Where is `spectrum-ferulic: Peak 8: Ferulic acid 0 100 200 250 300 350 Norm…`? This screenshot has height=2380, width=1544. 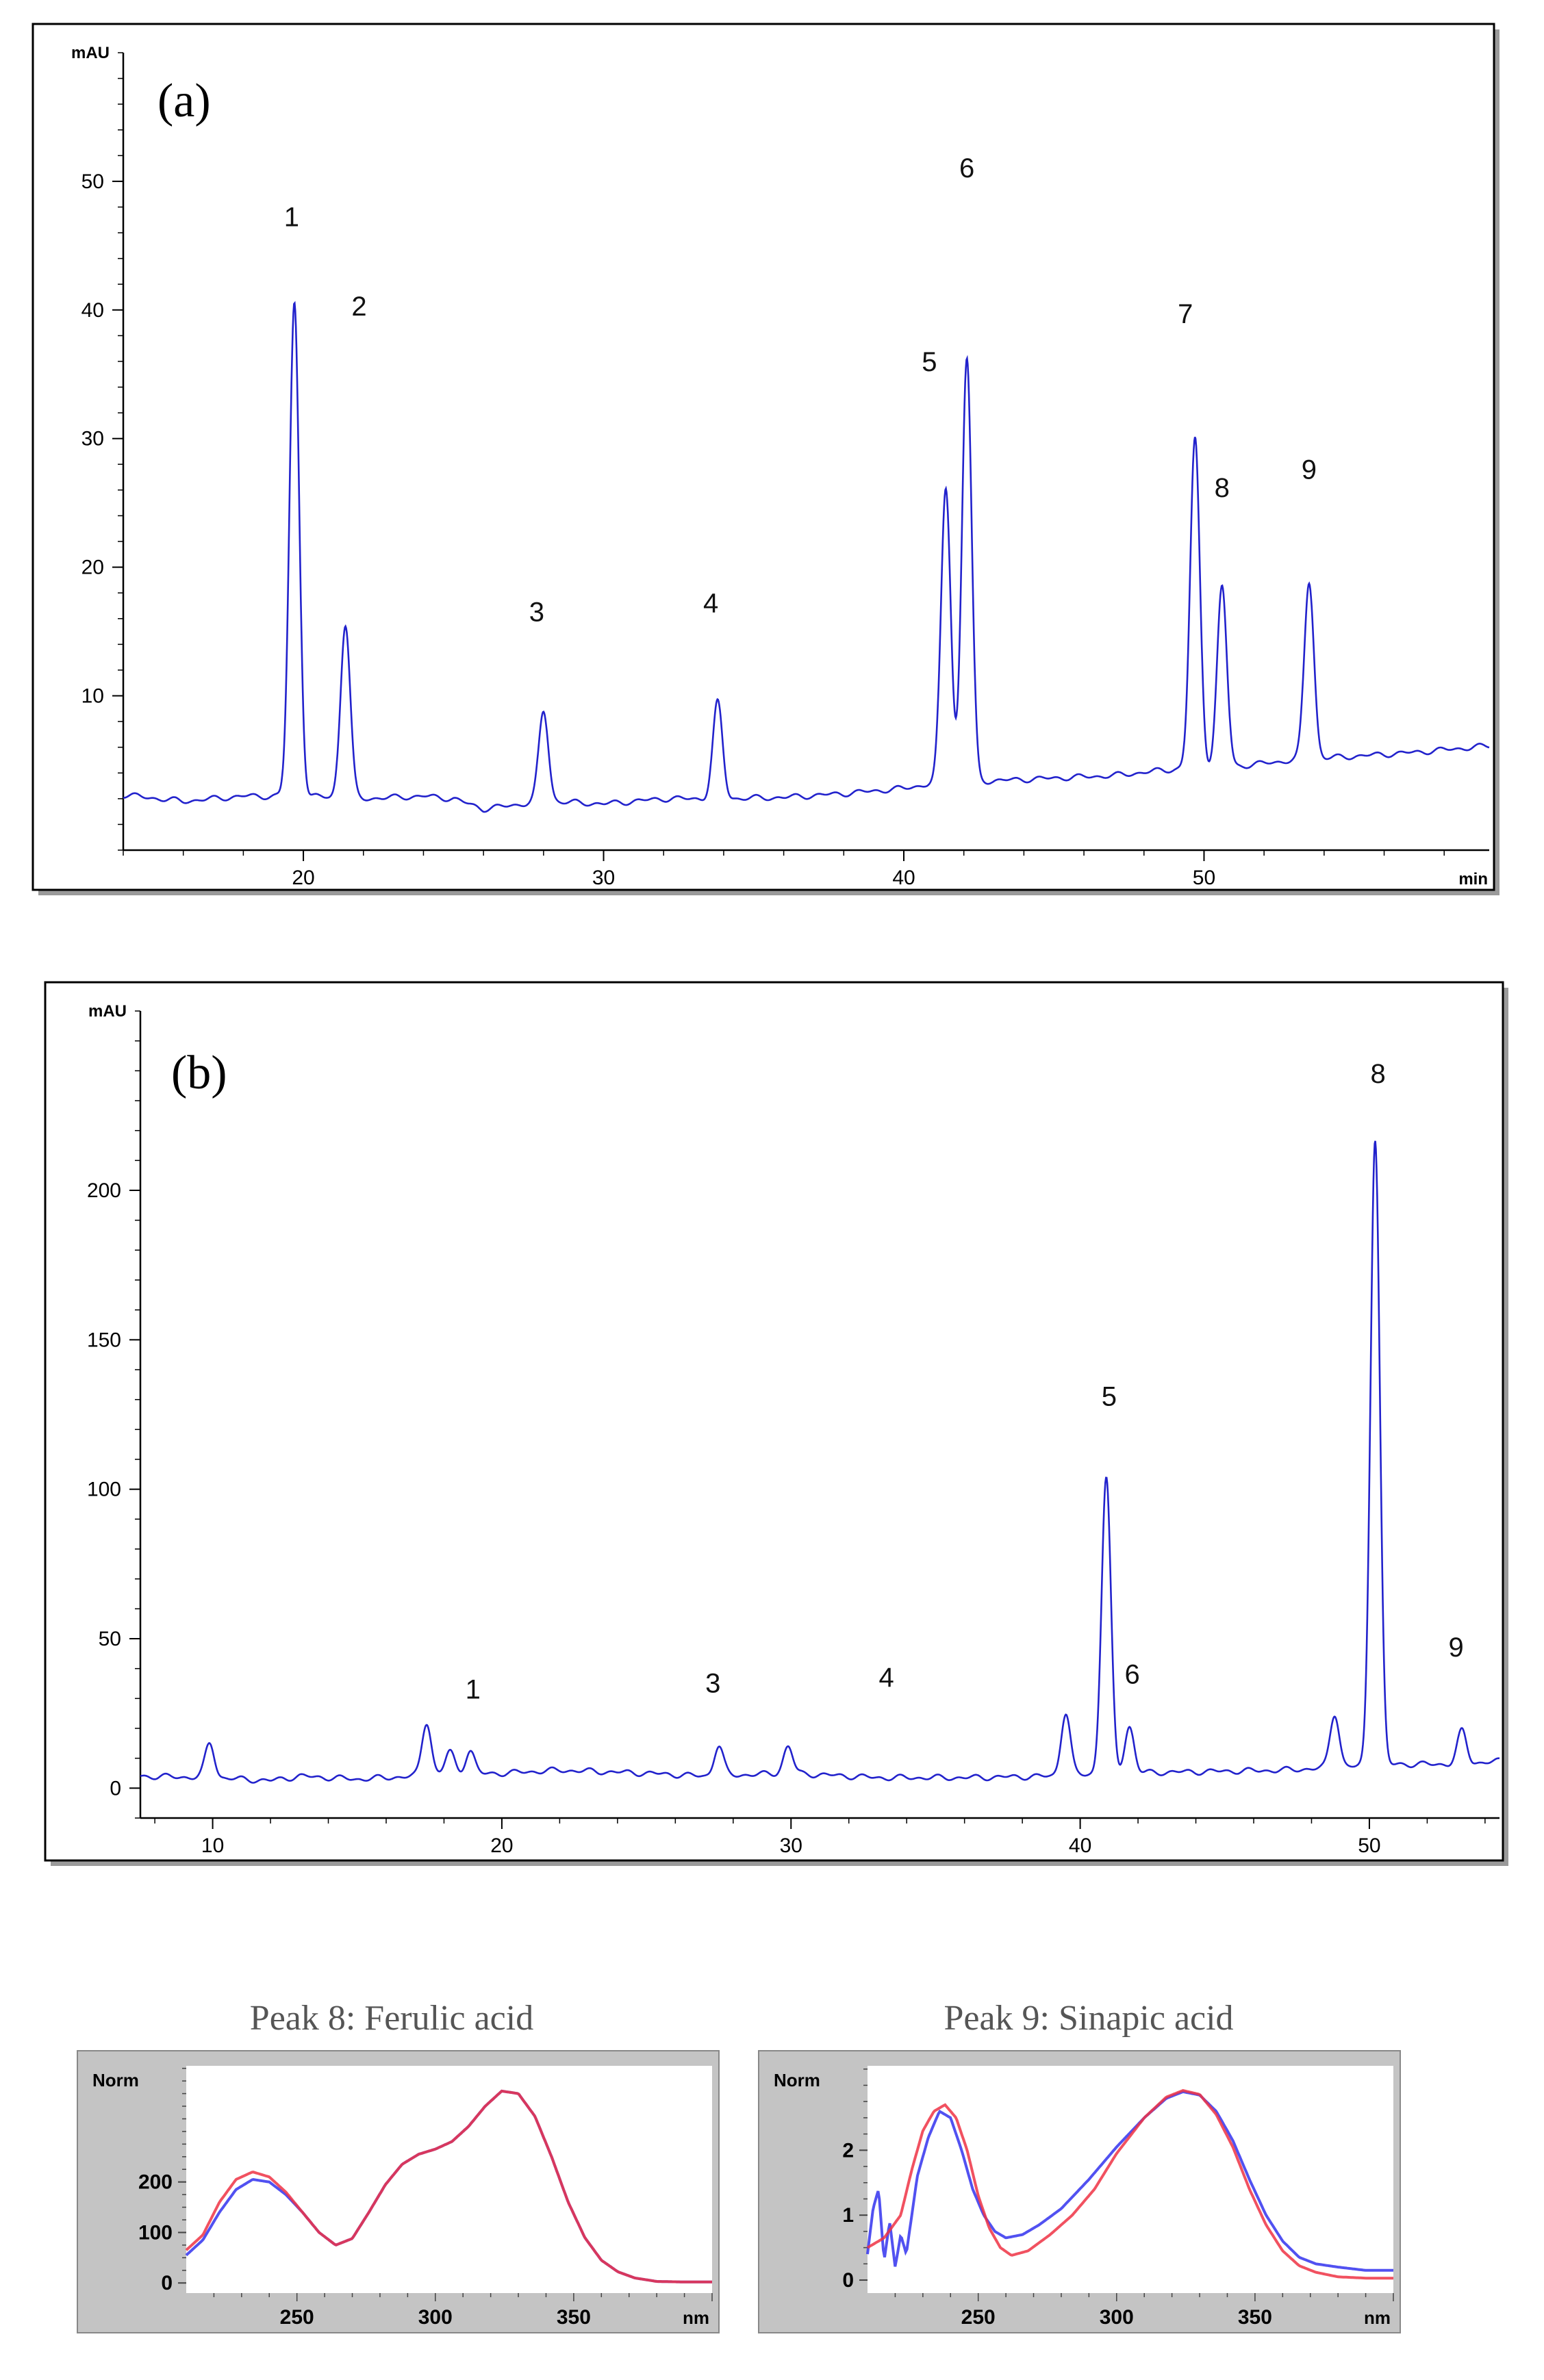 spectrum-ferulic: Peak 8: Ferulic acid 0 100 200 250 300 350 Norm… is located at coordinates (398, 2166).